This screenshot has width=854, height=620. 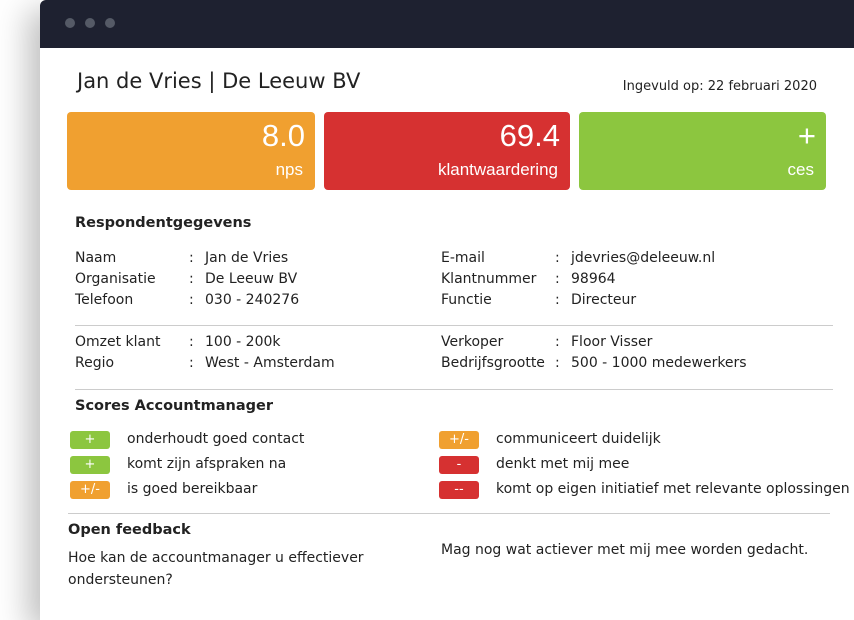 What do you see at coordinates (578, 439) in the screenshot?
I see `score-text: communiceert duidelijk` at bounding box center [578, 439].